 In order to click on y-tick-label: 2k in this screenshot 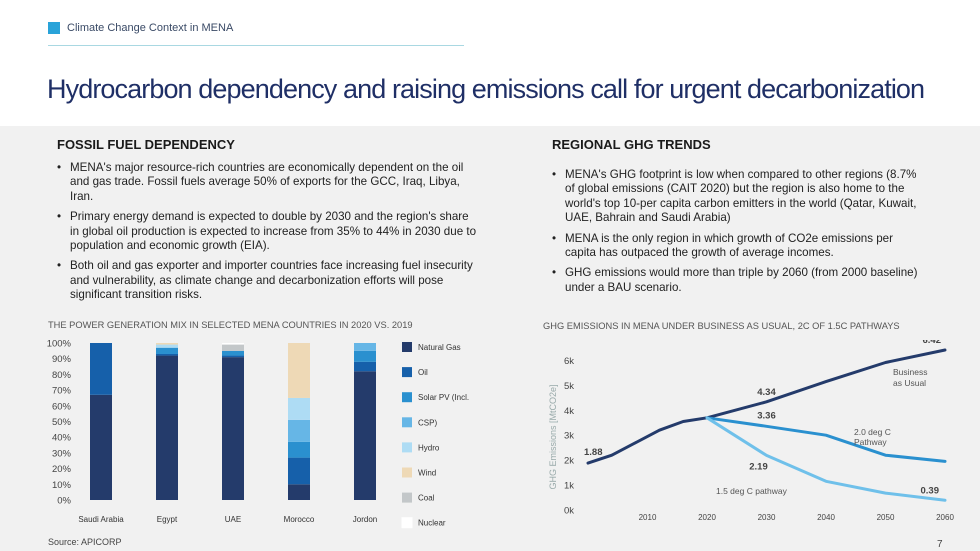, I will do `click(569, 461)`.